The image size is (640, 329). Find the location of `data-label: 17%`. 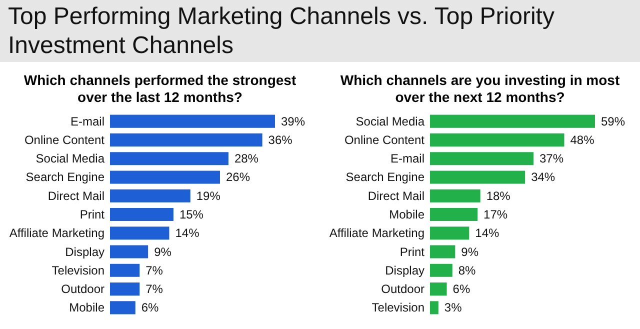

data-label: 17% is located at coordinates (496, 215).